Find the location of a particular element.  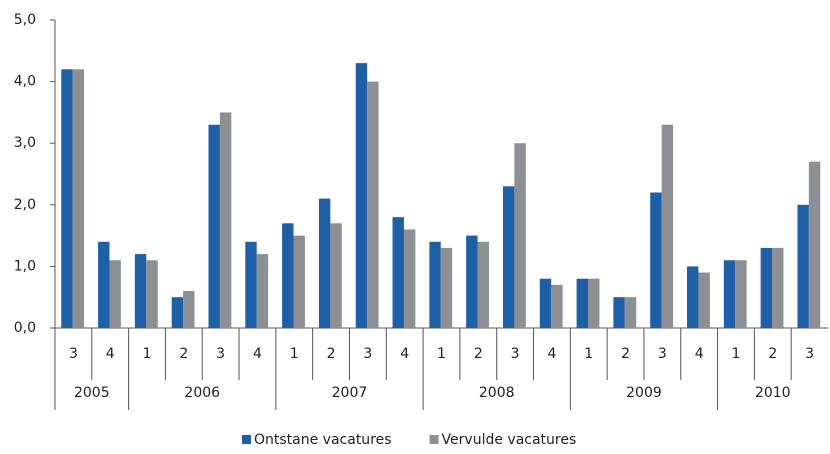

legend-label: Ontstane vacatures is located at coordinates (323, 440).